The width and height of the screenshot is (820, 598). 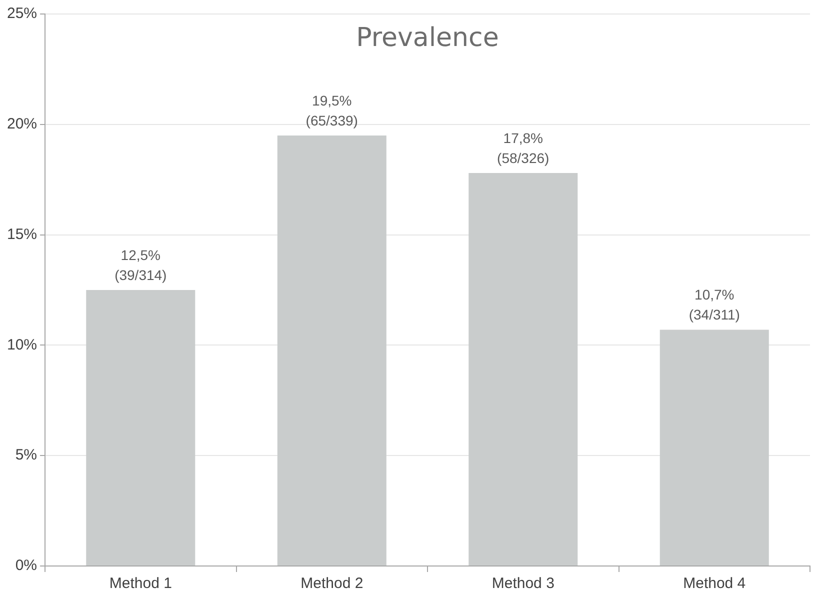 What do you see at coordinates (26, 565) in the screenshot?
I see `y-tick-label: 0%` at bounding box center [26, 565].